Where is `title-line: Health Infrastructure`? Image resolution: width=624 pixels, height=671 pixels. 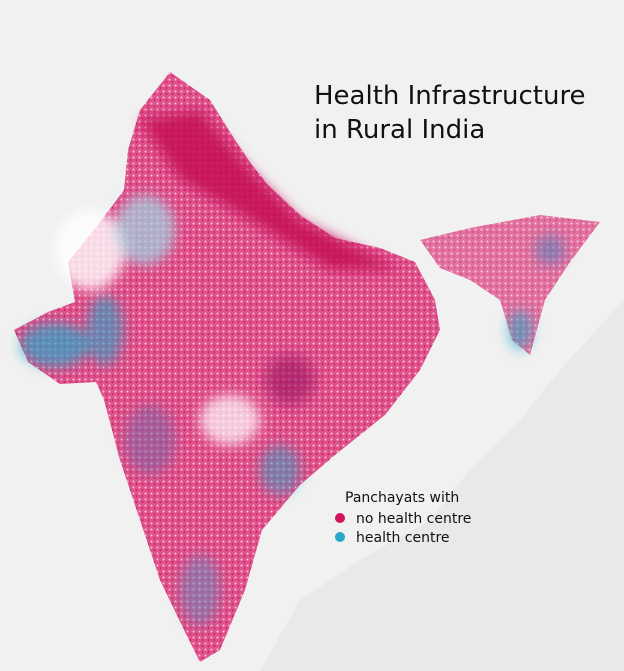
title-line: Health Infrastructure is located at coordinates (450, 96).